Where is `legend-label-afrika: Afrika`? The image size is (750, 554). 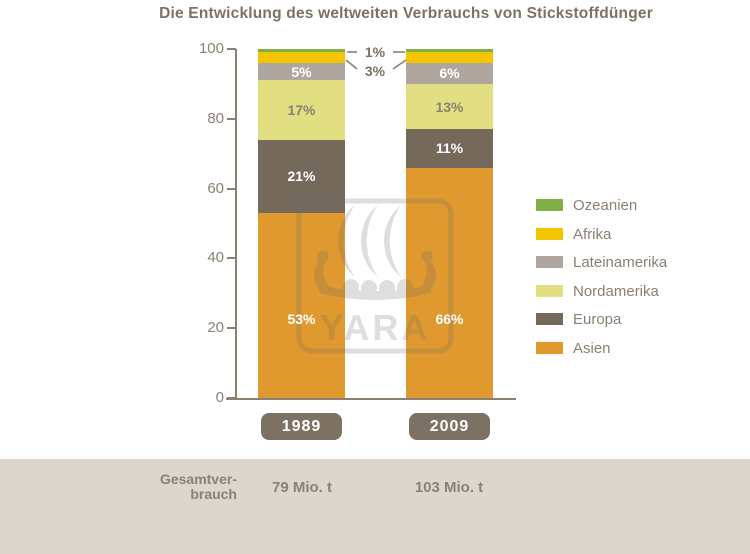
legend-label-afrika: Afrika is located at coordinates (592, 234).